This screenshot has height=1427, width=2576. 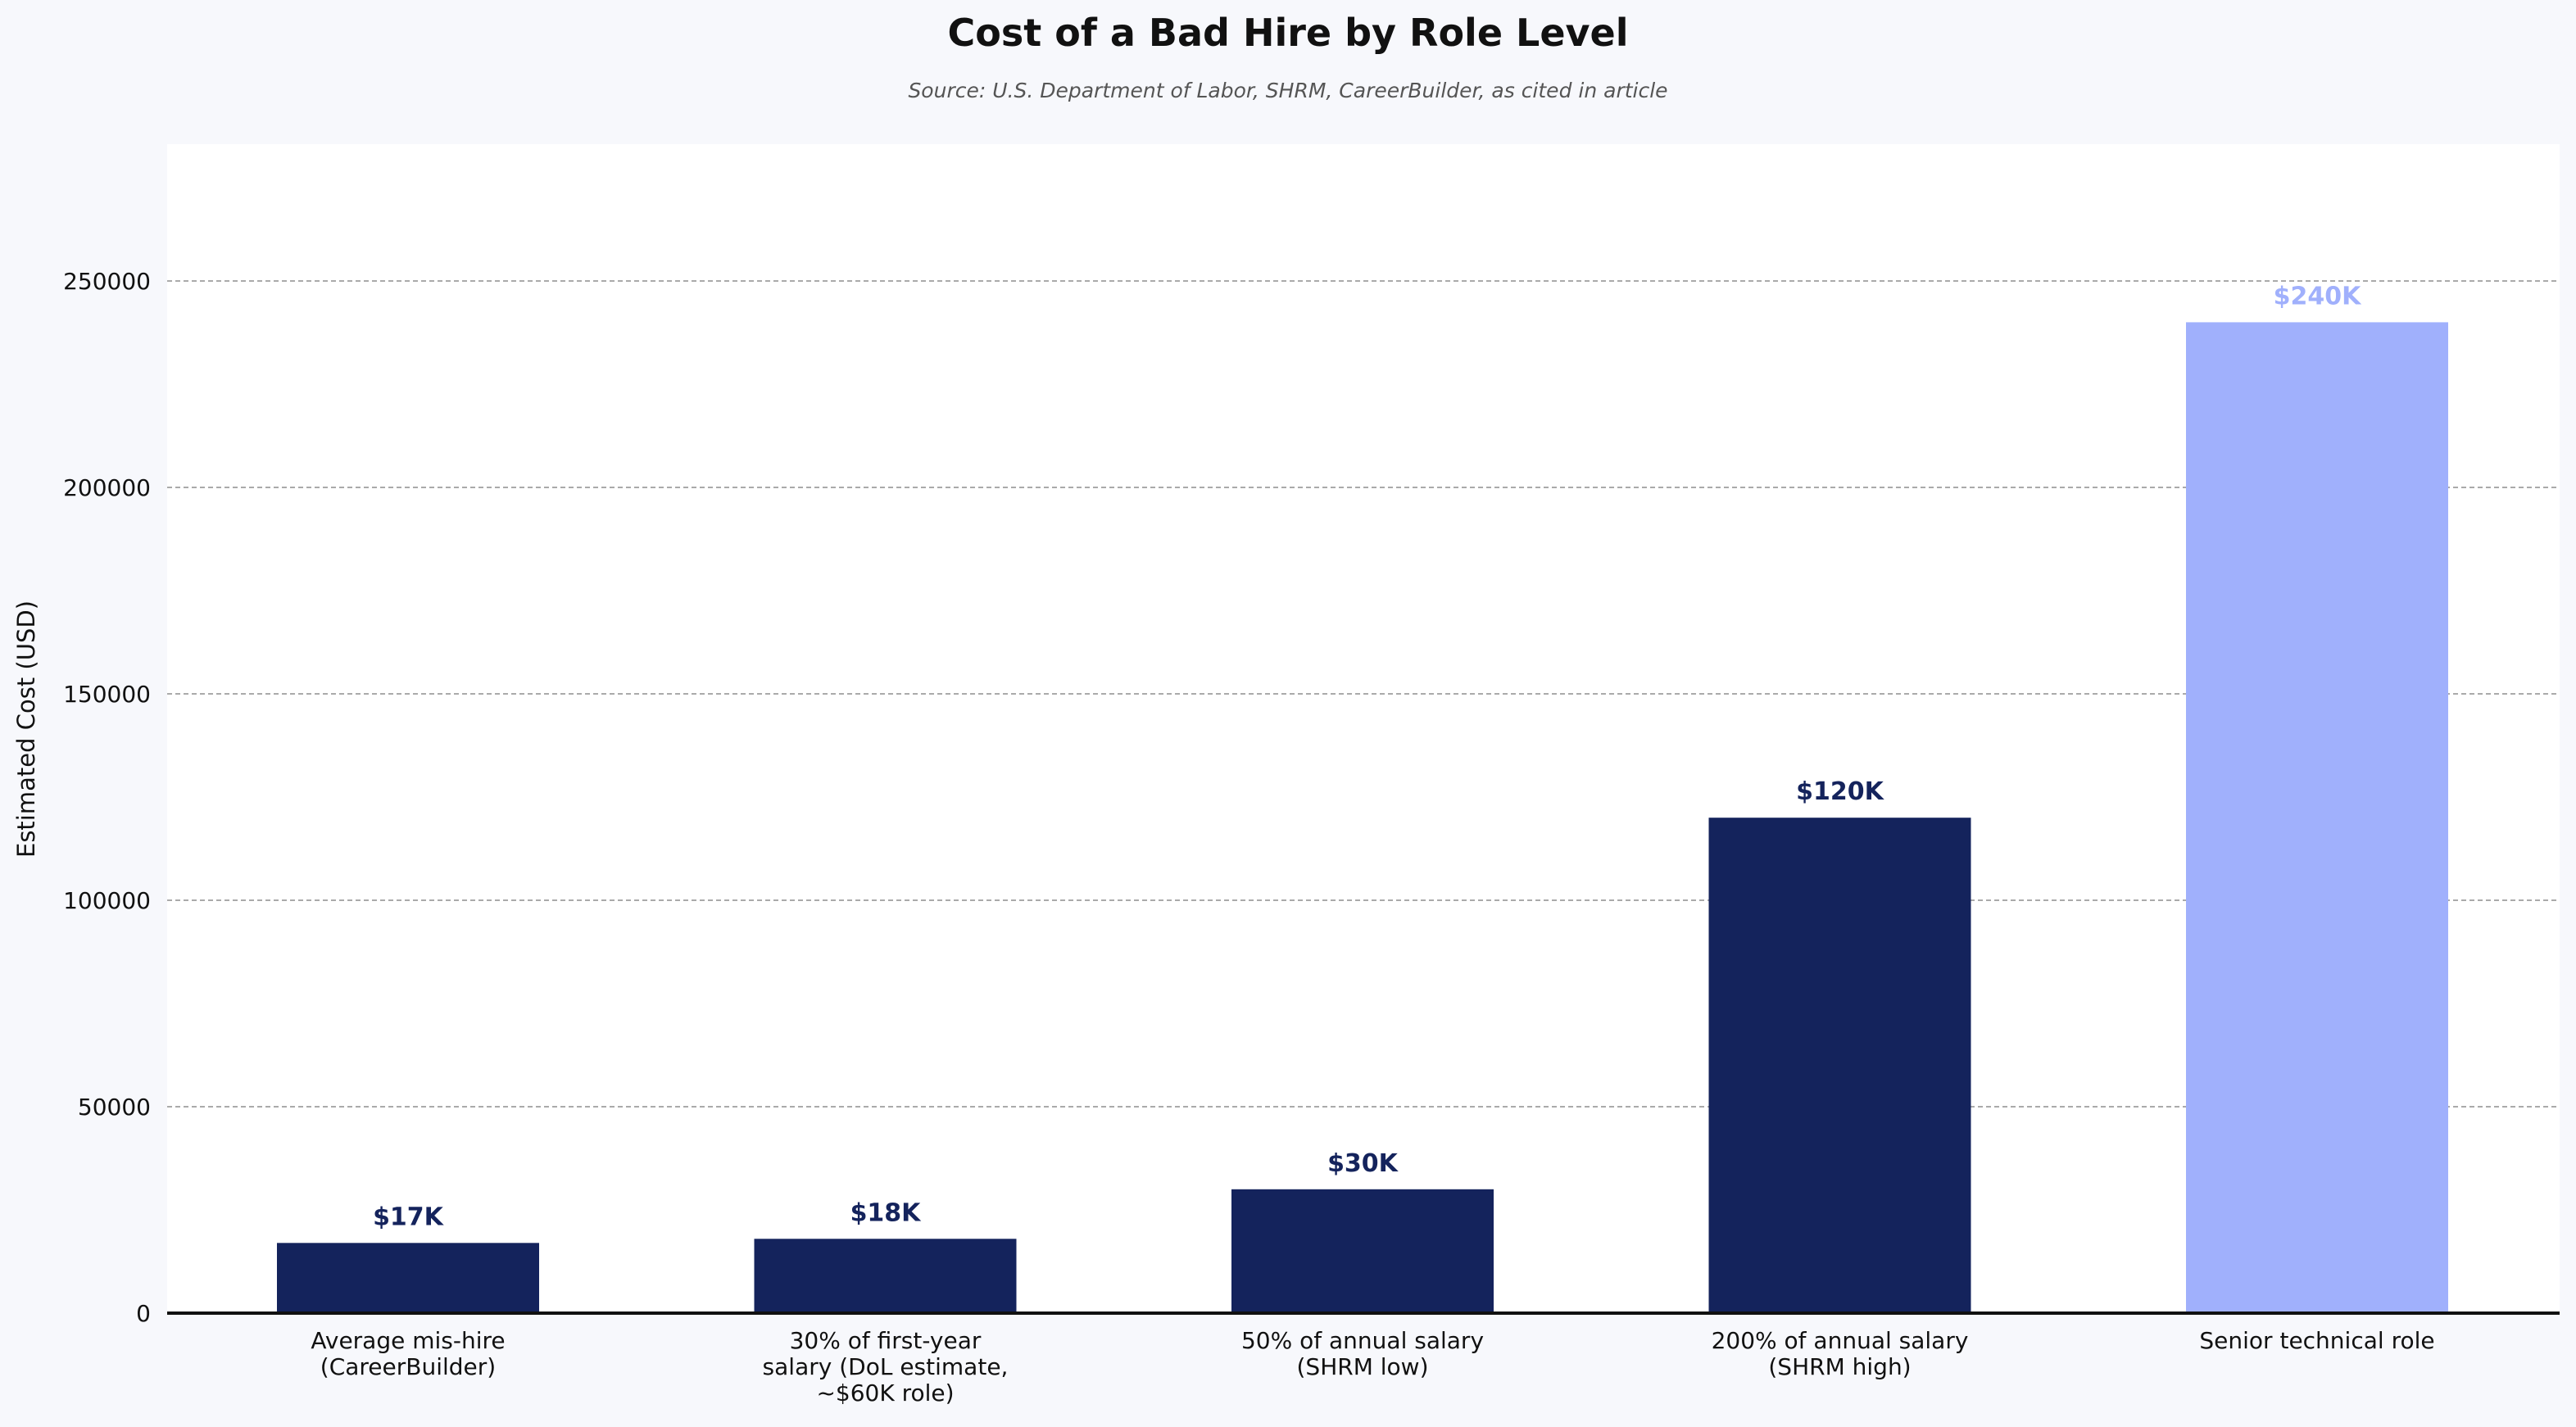 What do you see at coordinates (886, 1340) in the screenshot?
I see `x-tick-label-line: 30% of first-year` at bounding box center [886, 1340].